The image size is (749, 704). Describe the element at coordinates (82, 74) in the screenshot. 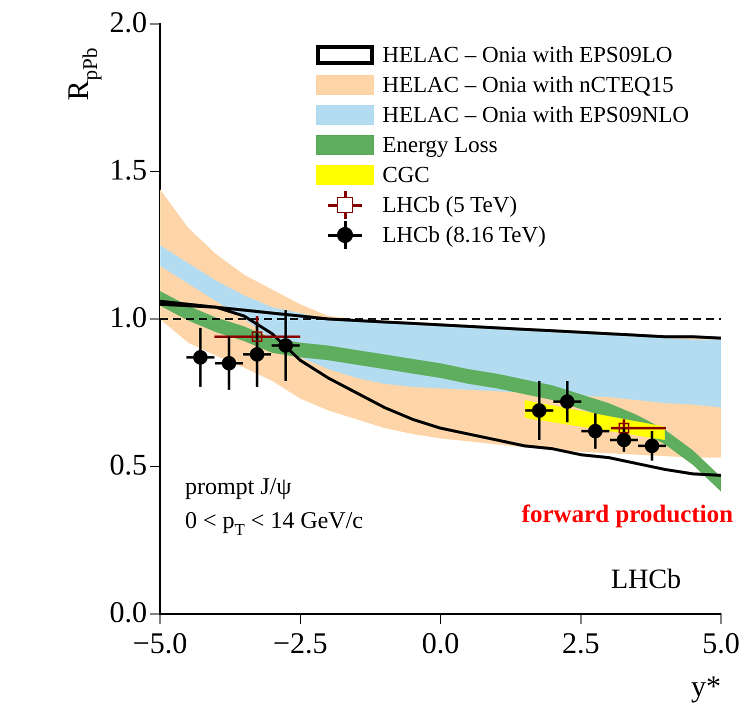

I see `y-axis-title: RpPb` at that location.